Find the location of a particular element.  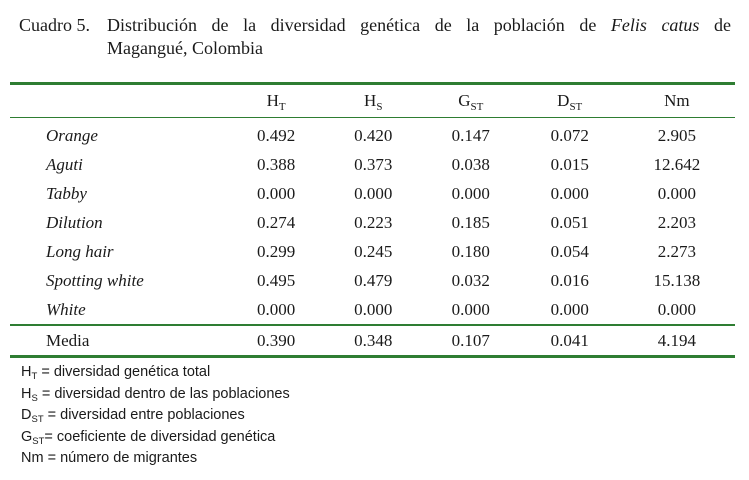

cell-dst: 0.072 is located at coordinates (569, 135).